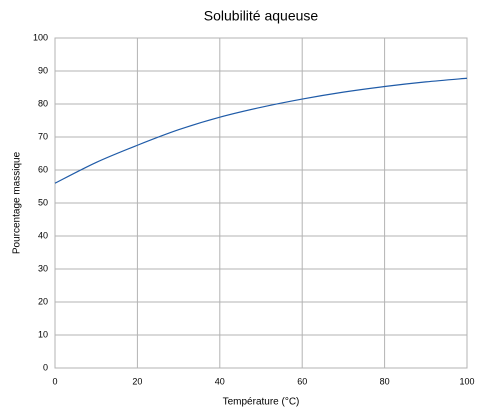 This screenshot has width=500, height=420. What do you see at coordinates (302, 381) in the screenshot?
I see `x-tick-label: 60` at bounding box center [302, 381].